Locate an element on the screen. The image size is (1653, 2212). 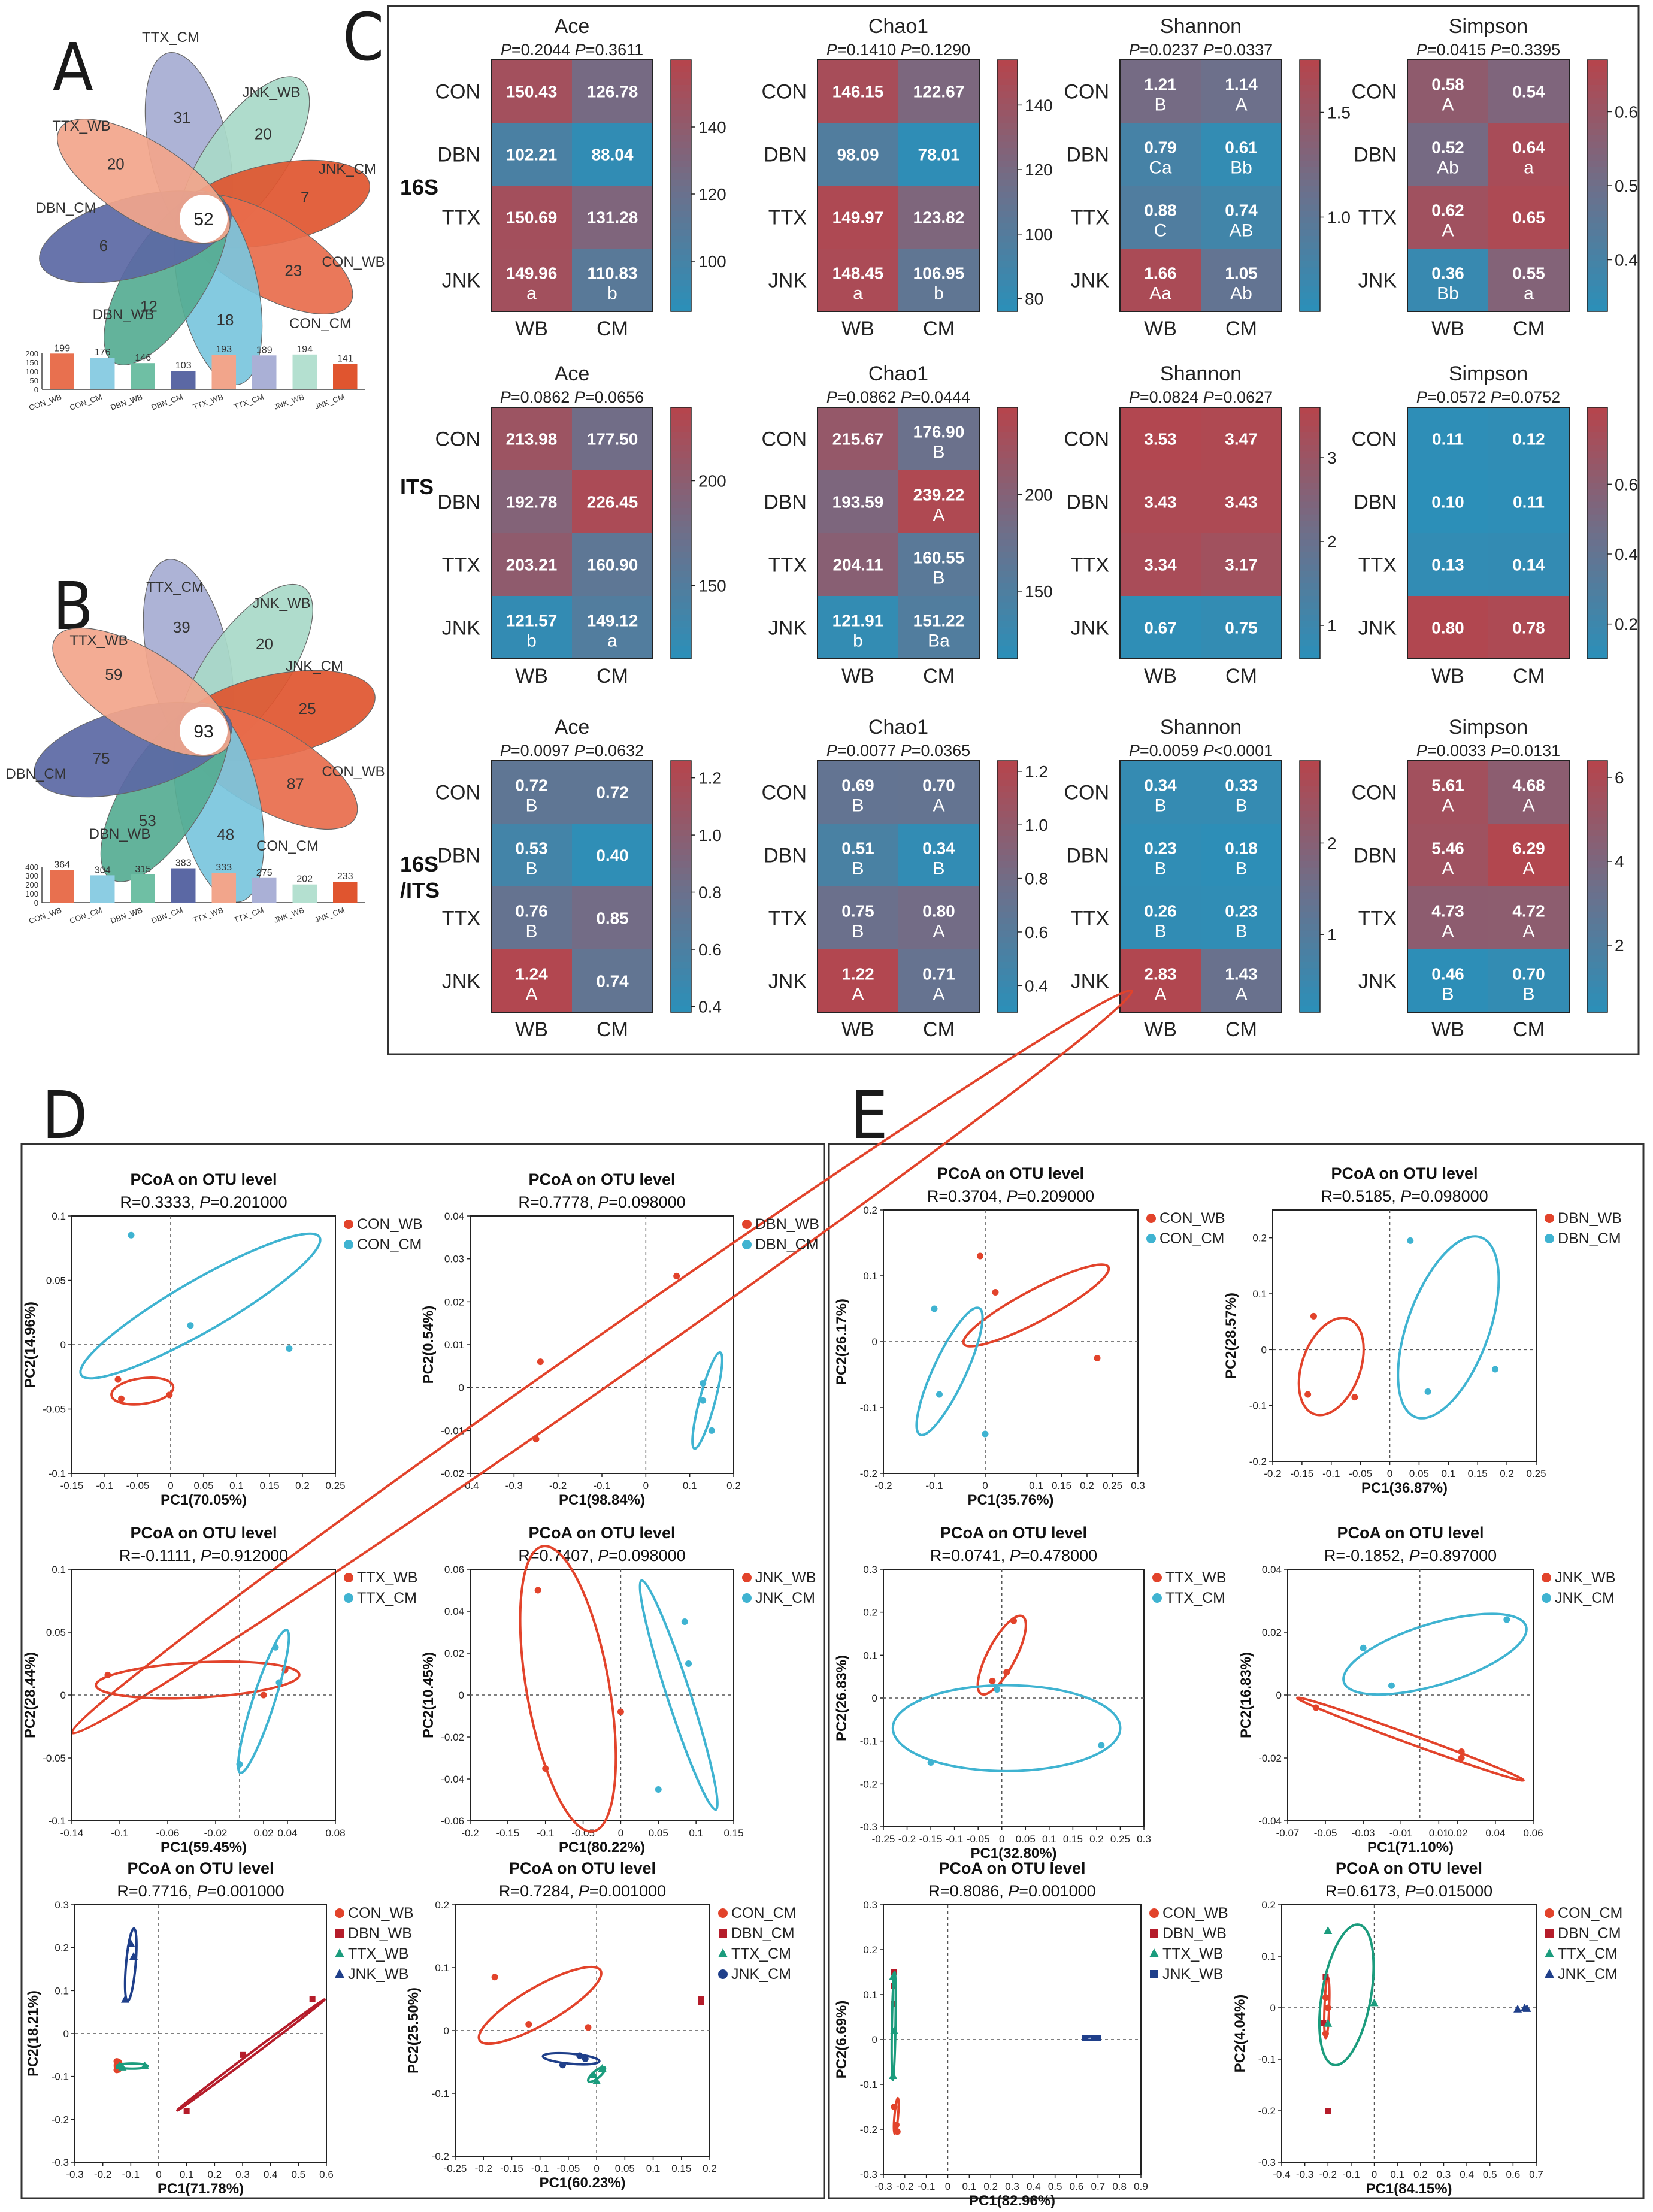
pcoa-x-tick-label: -0.2 is located at coordinates (907, 1839).